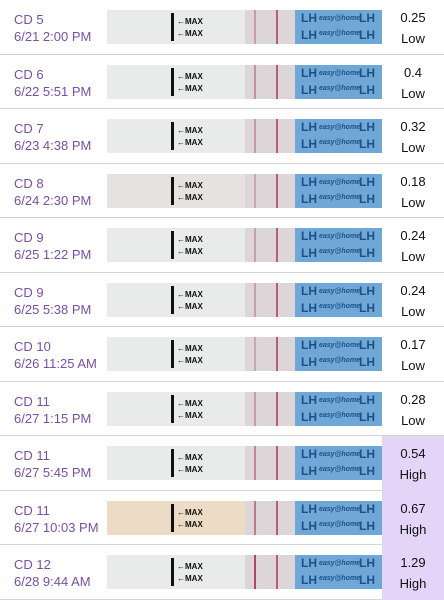 Image resolution: width=444 pixels, height=600 pixels. Describe the element at coordinates (52, 581) in the screenshot. I see `test-time: 6/28 9:44 AM` at that location.